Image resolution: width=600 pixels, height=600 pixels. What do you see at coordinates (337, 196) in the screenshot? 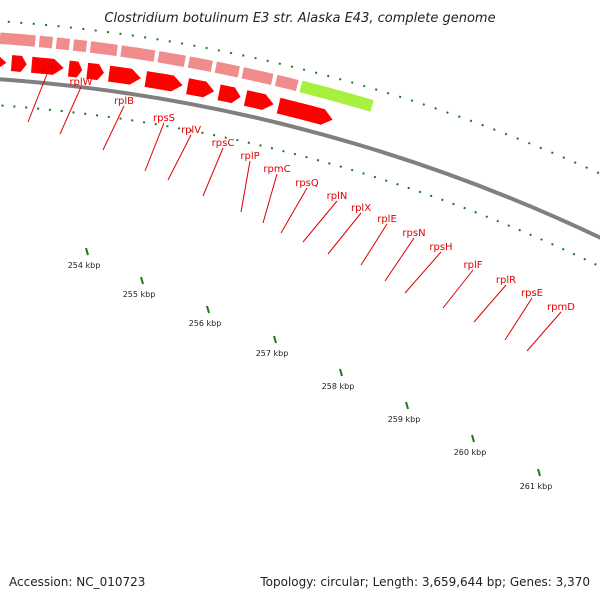
I see `gene-label-rplN: rplN` at bounding box center [337, 196].